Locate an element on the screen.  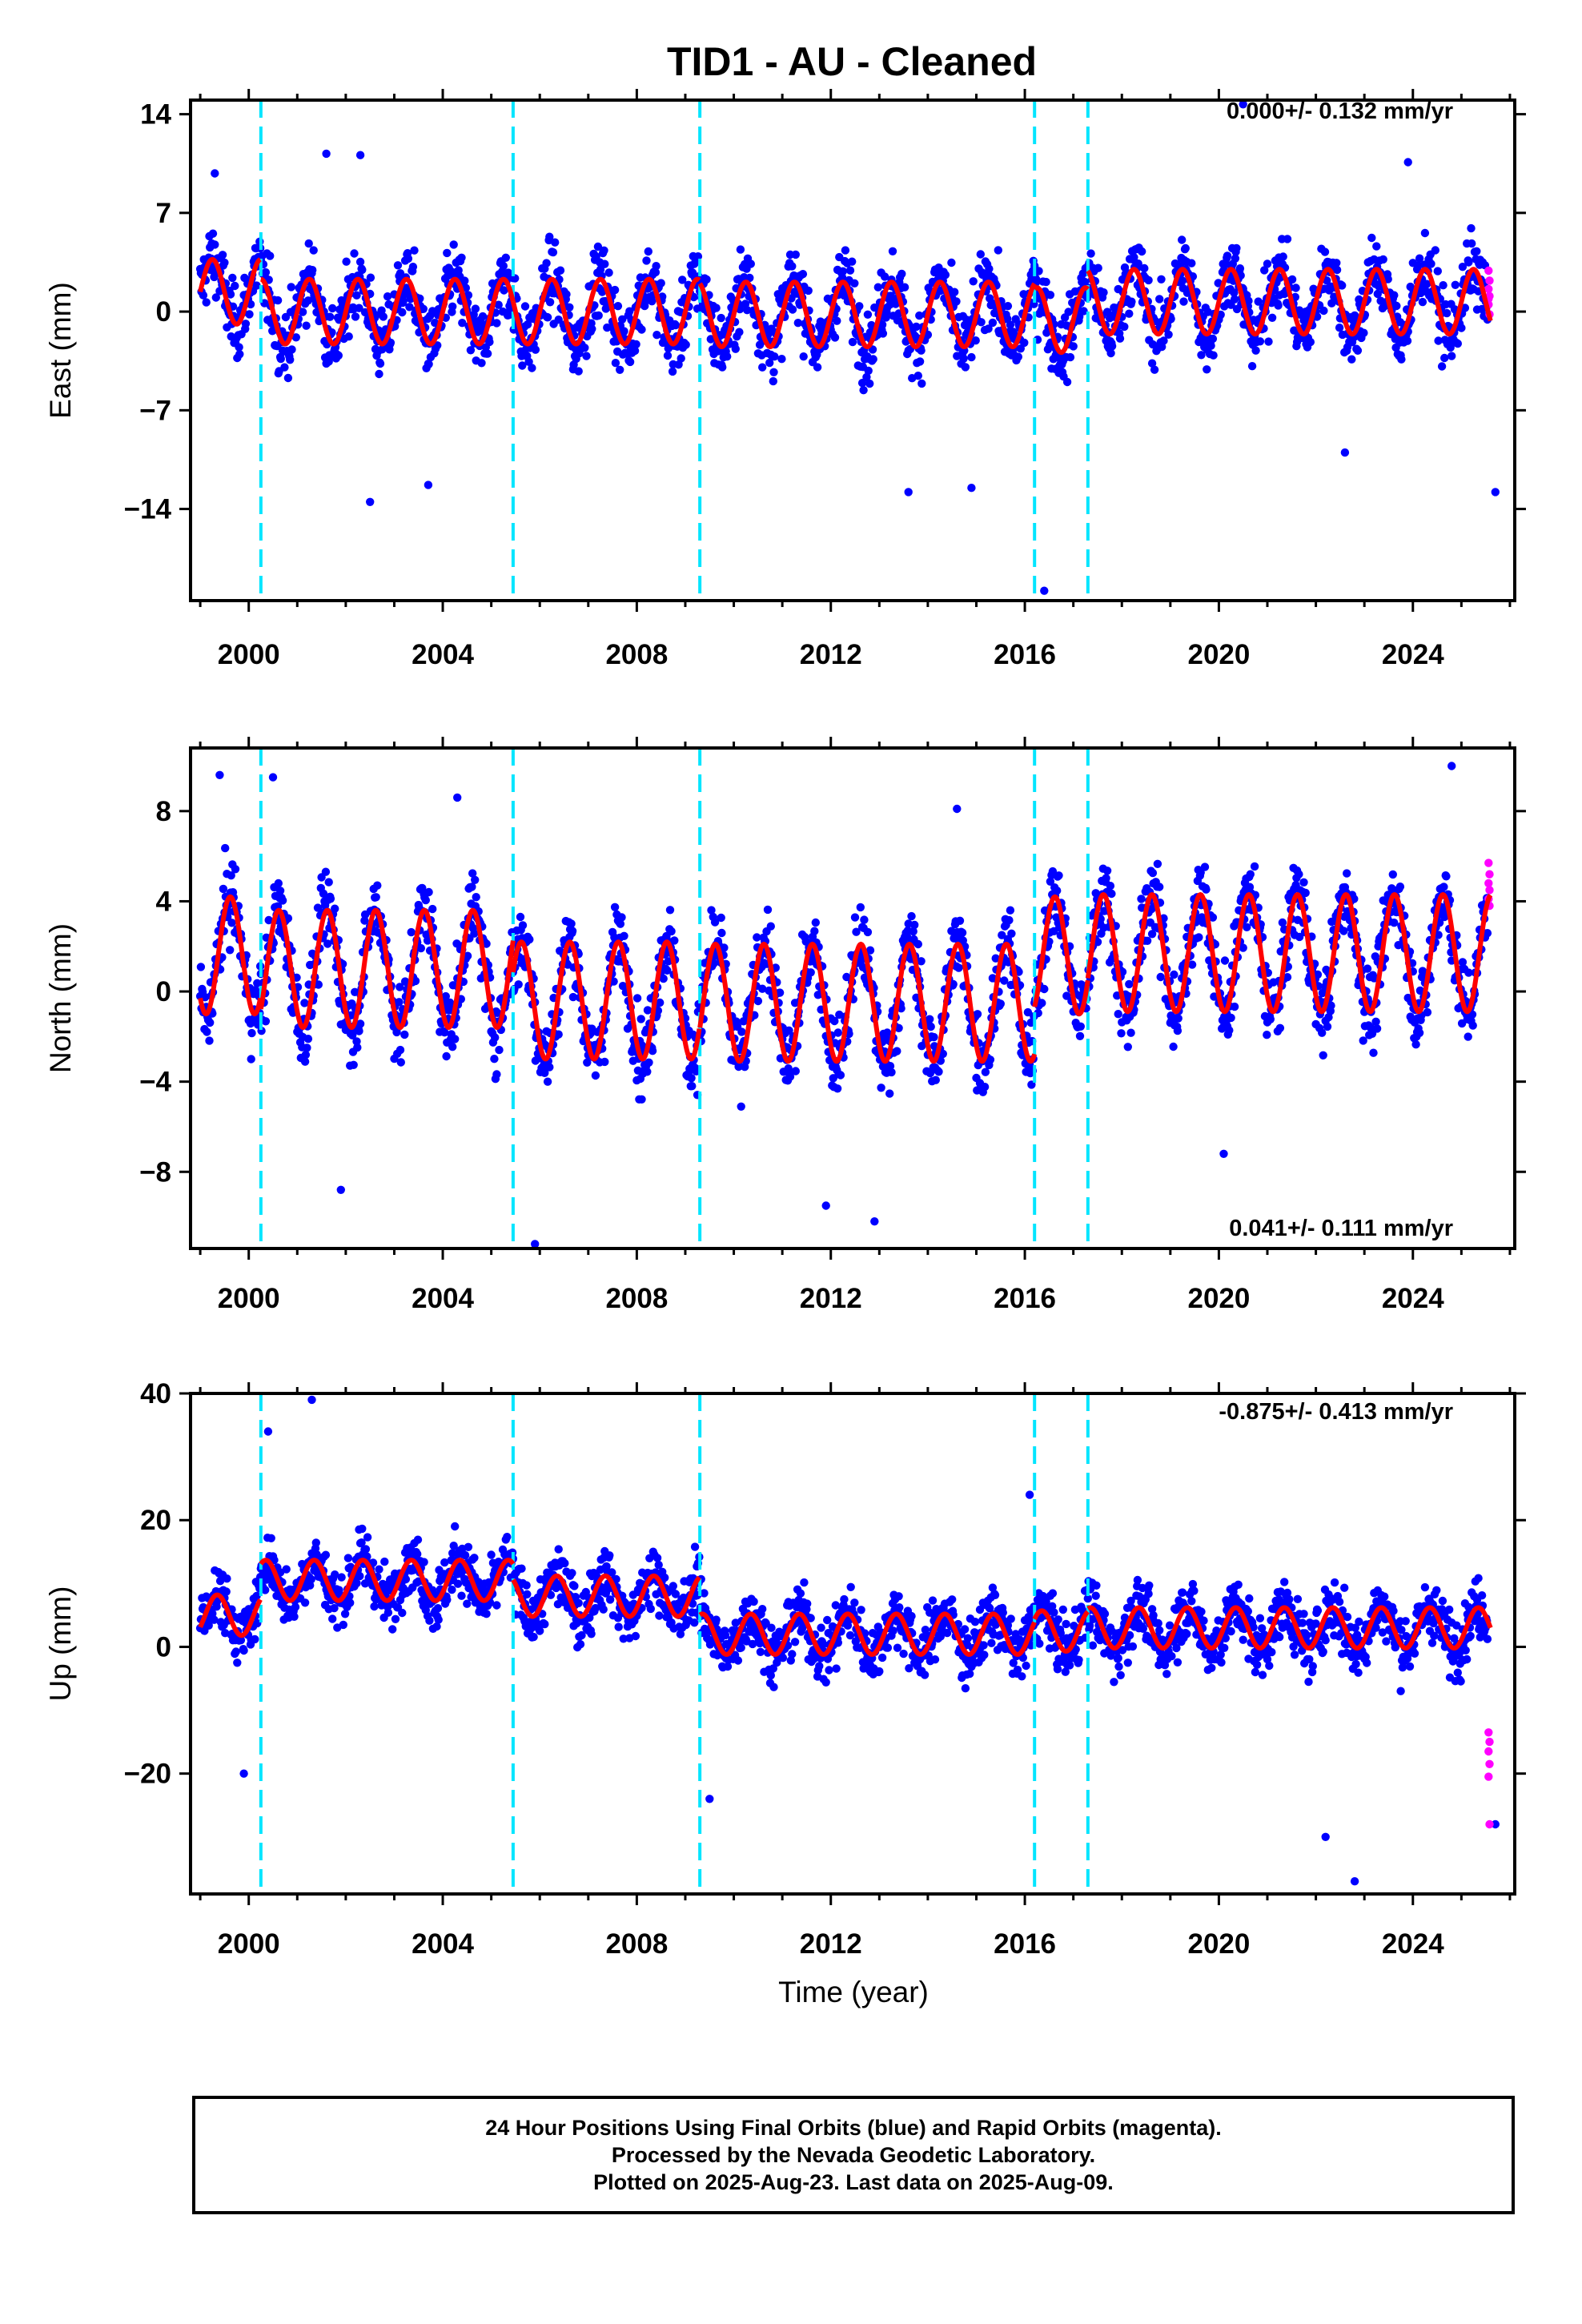
x-tick-label: 2004 is located at coordinates (443, 654).